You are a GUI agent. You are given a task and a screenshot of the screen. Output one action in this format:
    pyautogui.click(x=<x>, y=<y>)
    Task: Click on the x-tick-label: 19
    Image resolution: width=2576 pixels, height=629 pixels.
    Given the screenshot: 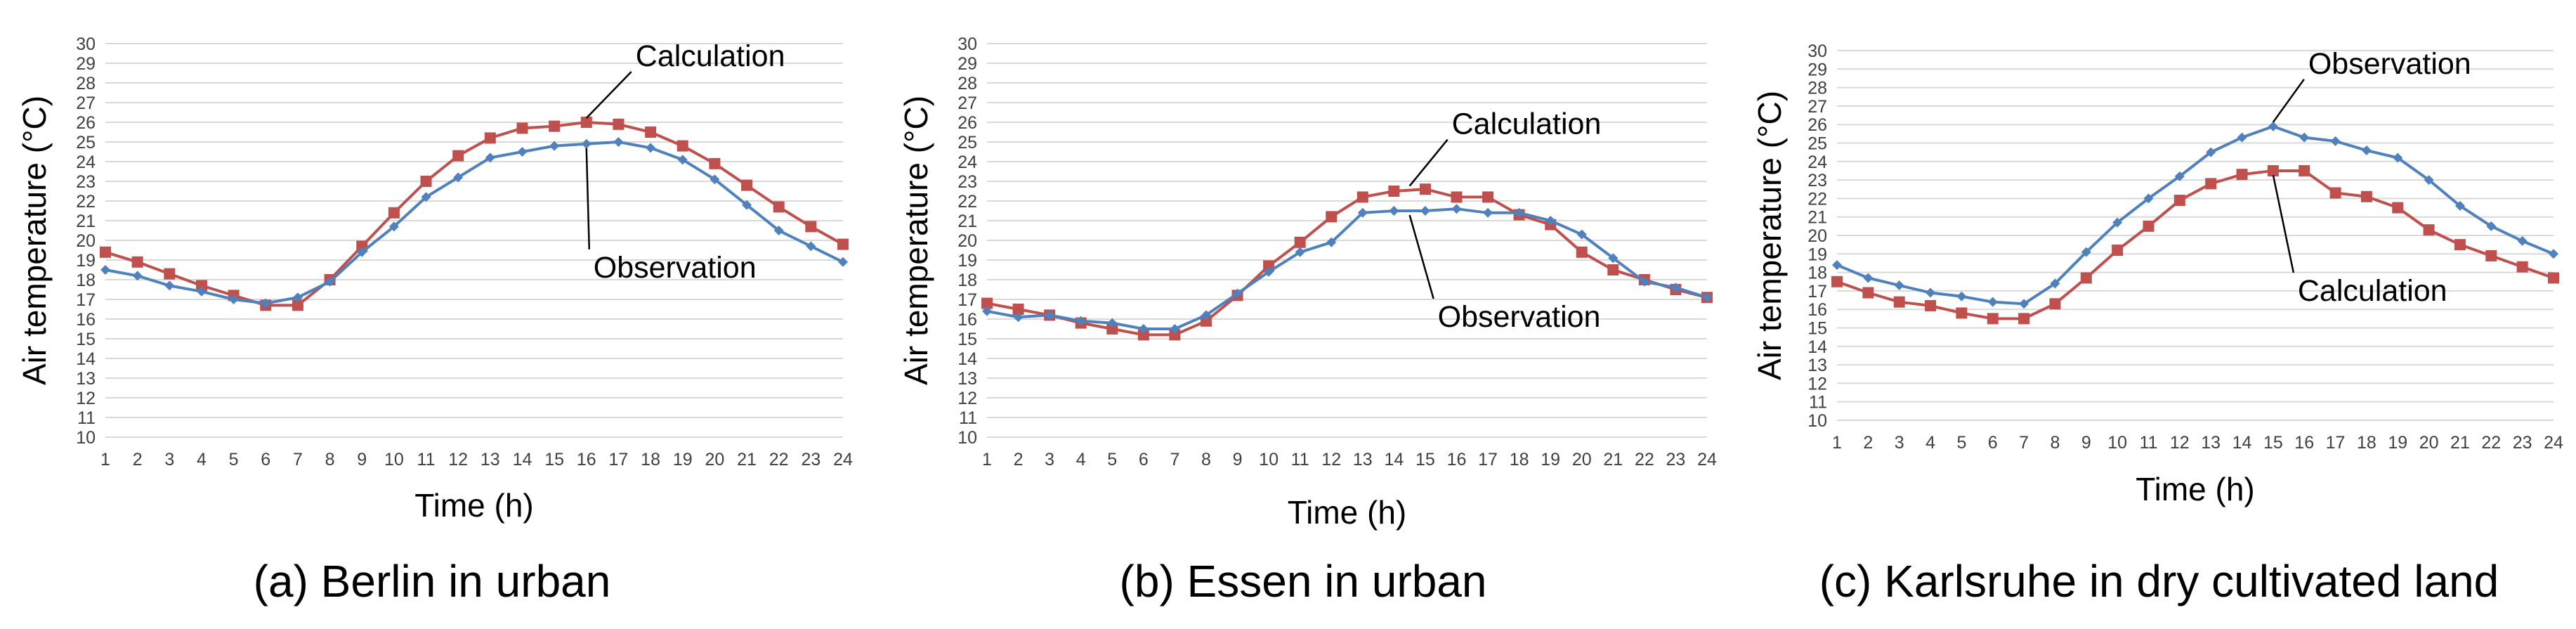 What is the action you would take?
    pyautogui.click(x=2398, y=443)
    